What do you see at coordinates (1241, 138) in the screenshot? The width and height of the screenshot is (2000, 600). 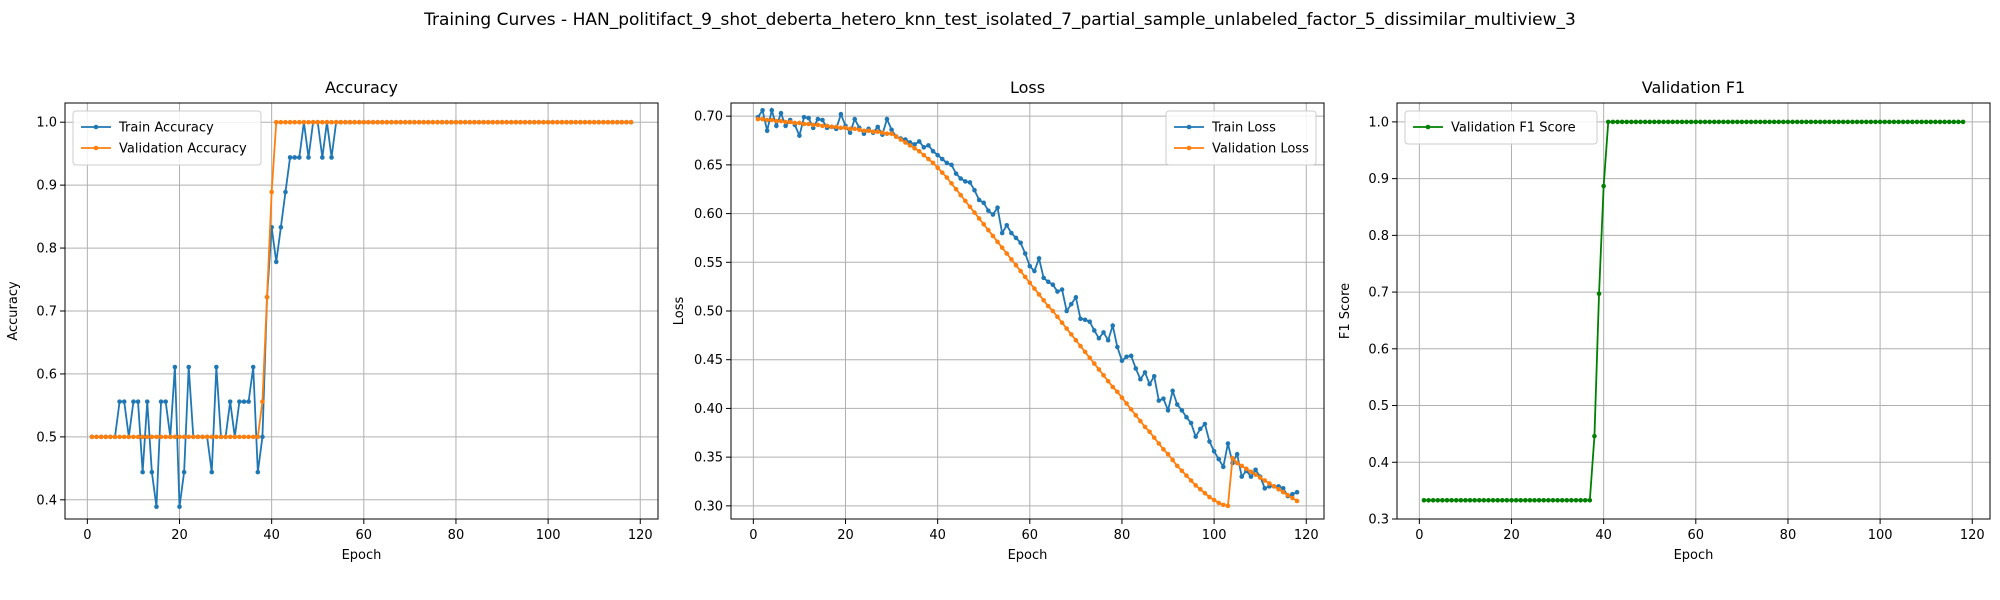 I see `legend-loss: Train Loss Validation Loss` at bounding box center [1241, 138].